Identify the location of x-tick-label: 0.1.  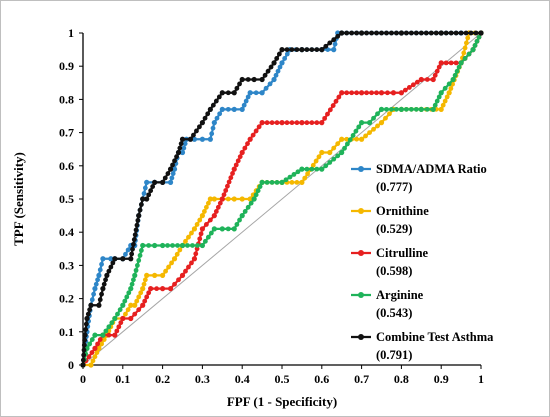
(122, 379).